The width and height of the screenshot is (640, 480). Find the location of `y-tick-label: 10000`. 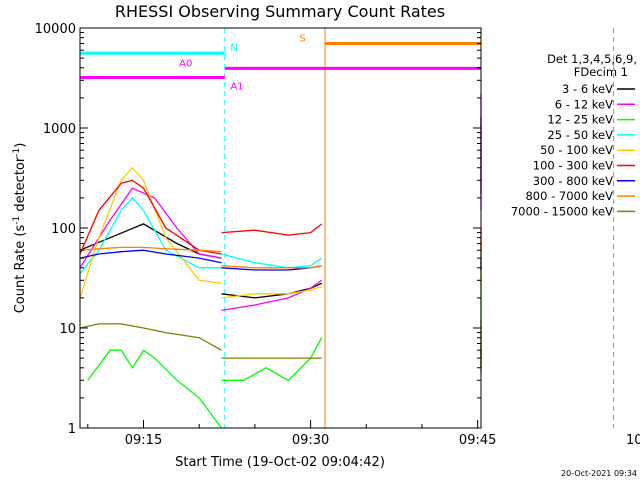

y-tick-label: 10000 is located at coordinates (55, 29).